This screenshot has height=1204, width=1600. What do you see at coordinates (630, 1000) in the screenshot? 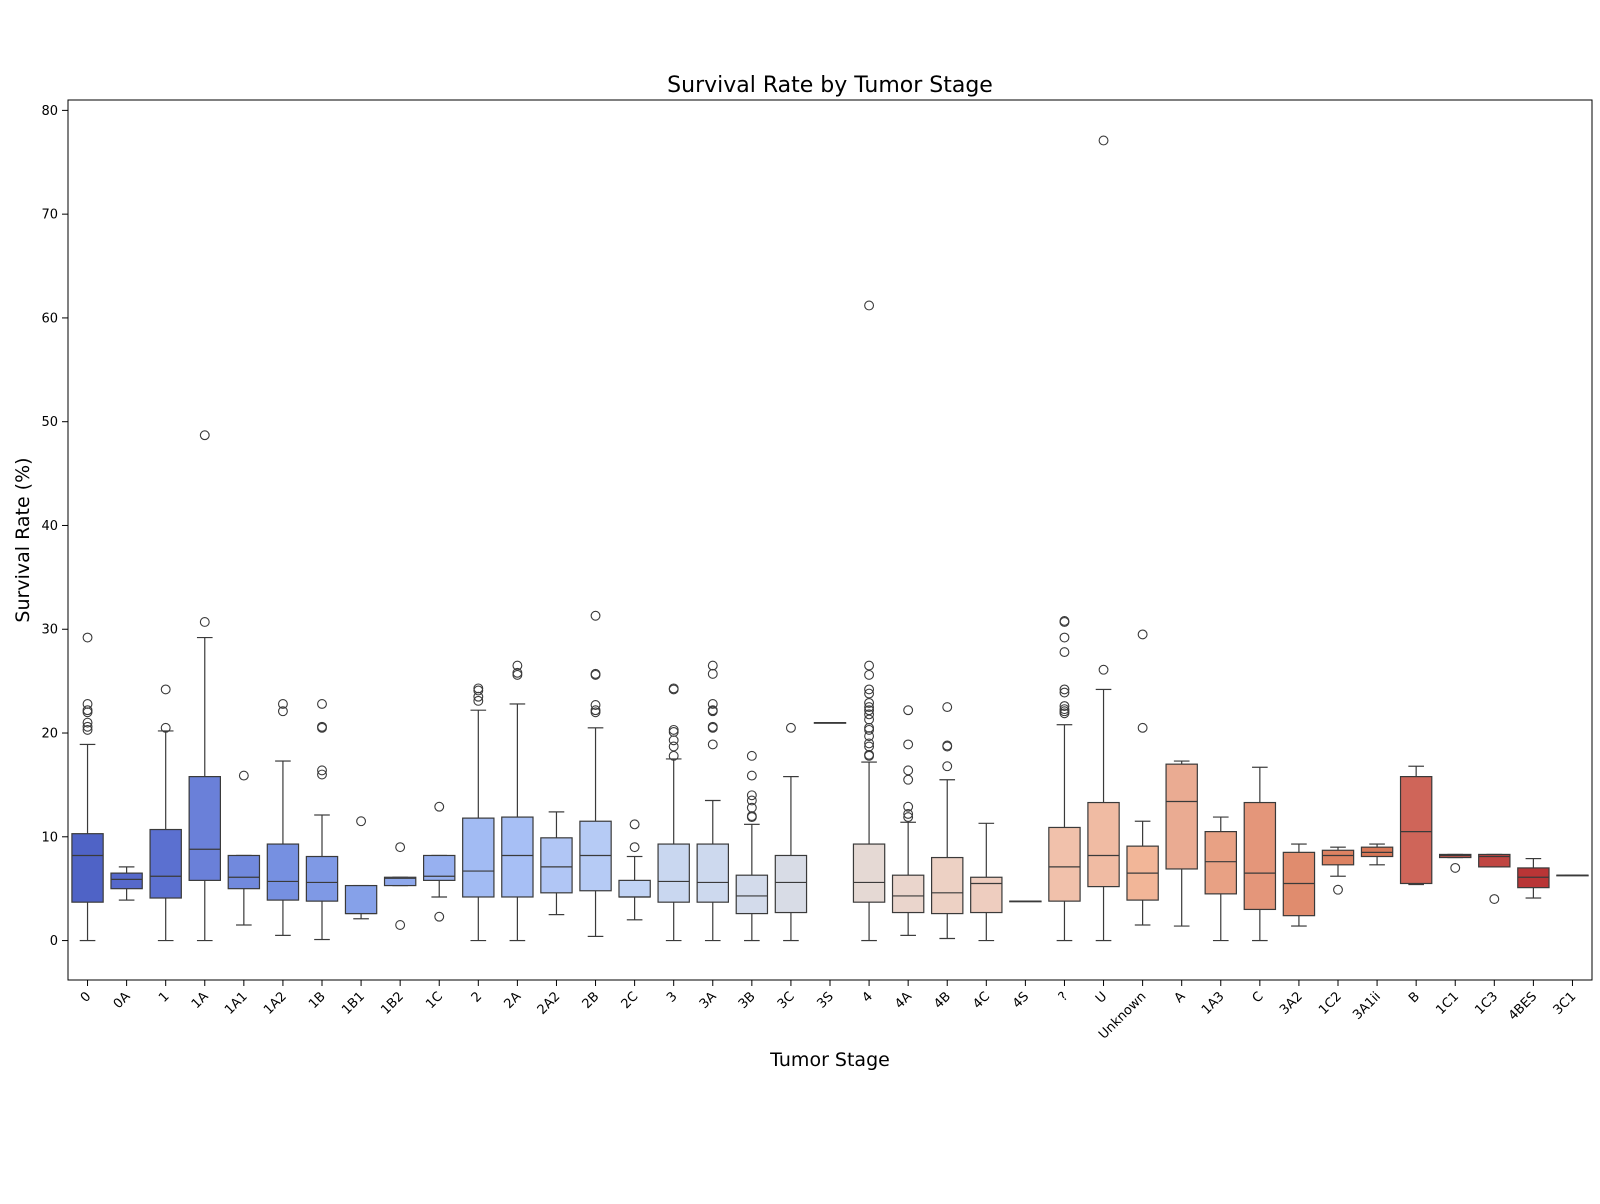
I see `x-tick-label: 2C` at bounding box center [630, 1000].